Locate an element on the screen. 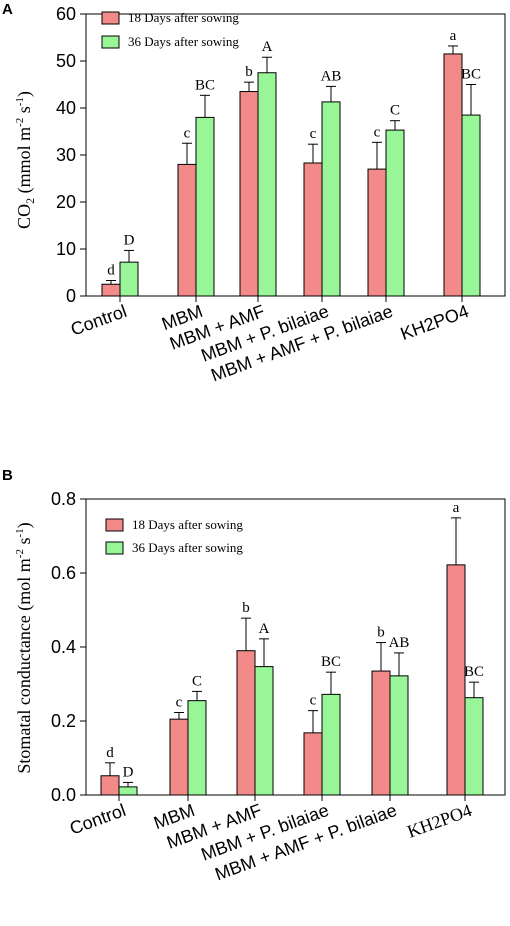 The width and height of the screenshot is (510, 926). panel-a-significance-letter: A is located at coordinates (267, 47).